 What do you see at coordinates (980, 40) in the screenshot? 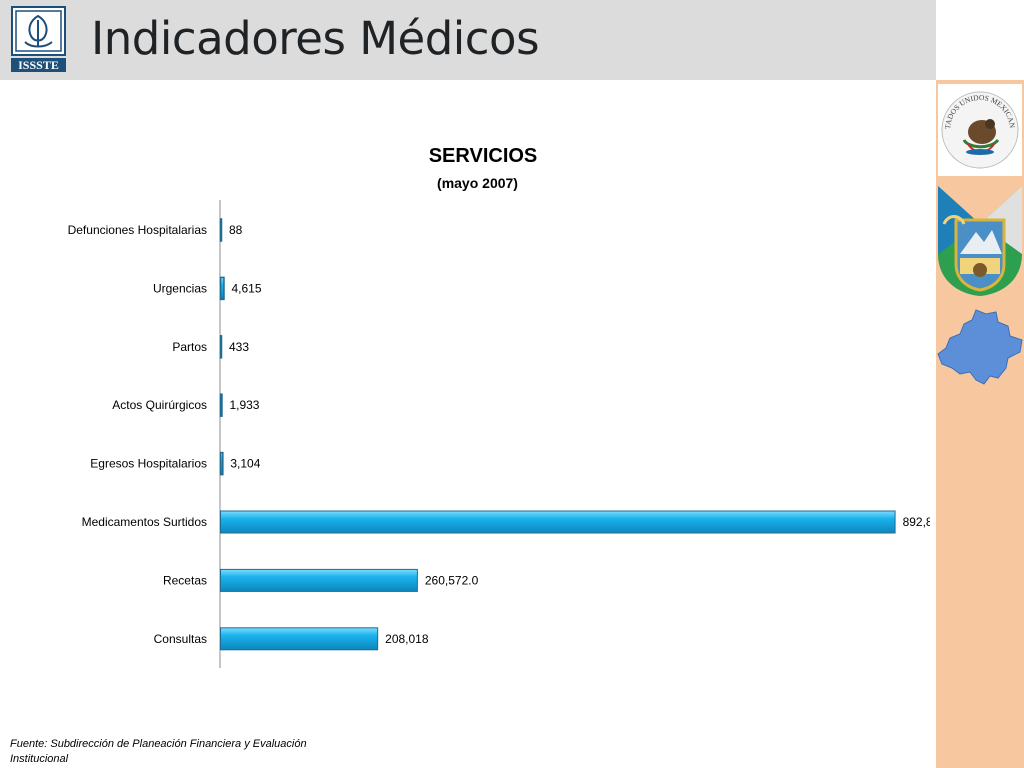
I see `top-right-corner` at bounding box center [980, 40].